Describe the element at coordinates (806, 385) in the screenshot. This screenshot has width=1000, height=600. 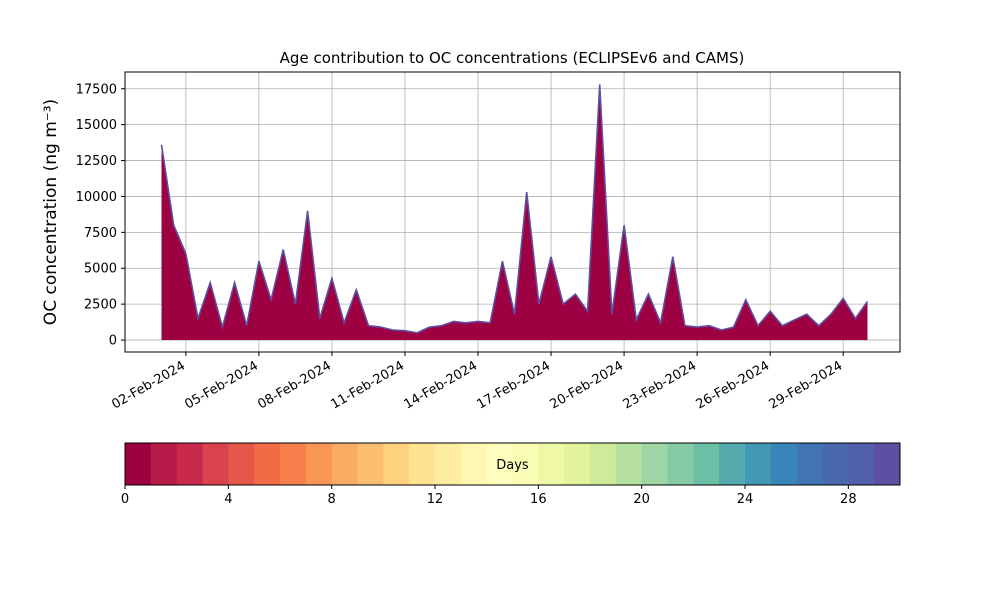
I see `x-tick-label: 29-Feb-2024` at that location.